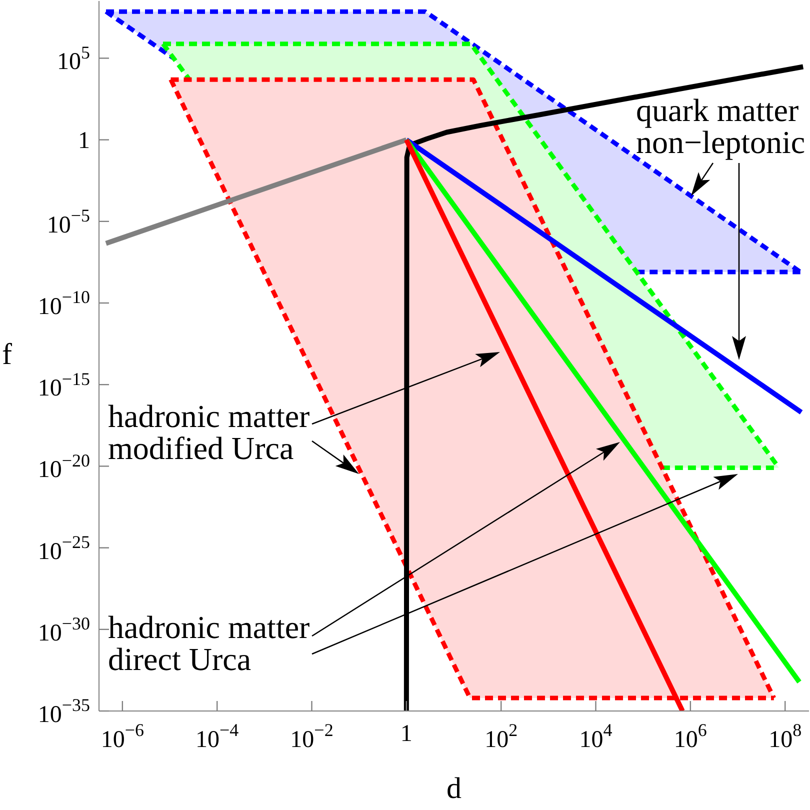 The image size is (810, 810). Describe the element at coordinates (122, 736) in the screenshot. I see `x-tick-label: 10$^{−6}$` at that location.